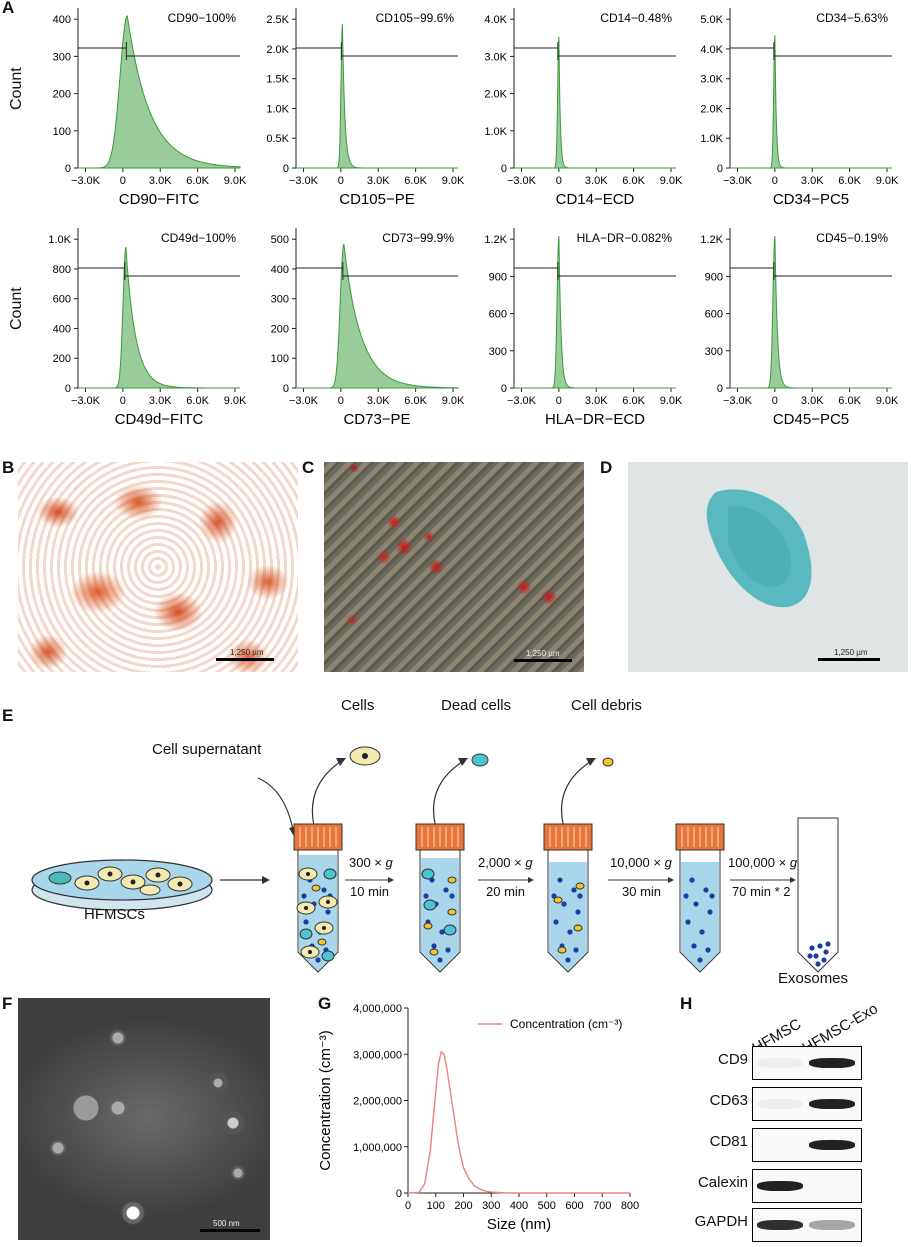 This screenshot has width=911, height=1247. I want to click on x-tick-label: 300, so click(491, 1206).